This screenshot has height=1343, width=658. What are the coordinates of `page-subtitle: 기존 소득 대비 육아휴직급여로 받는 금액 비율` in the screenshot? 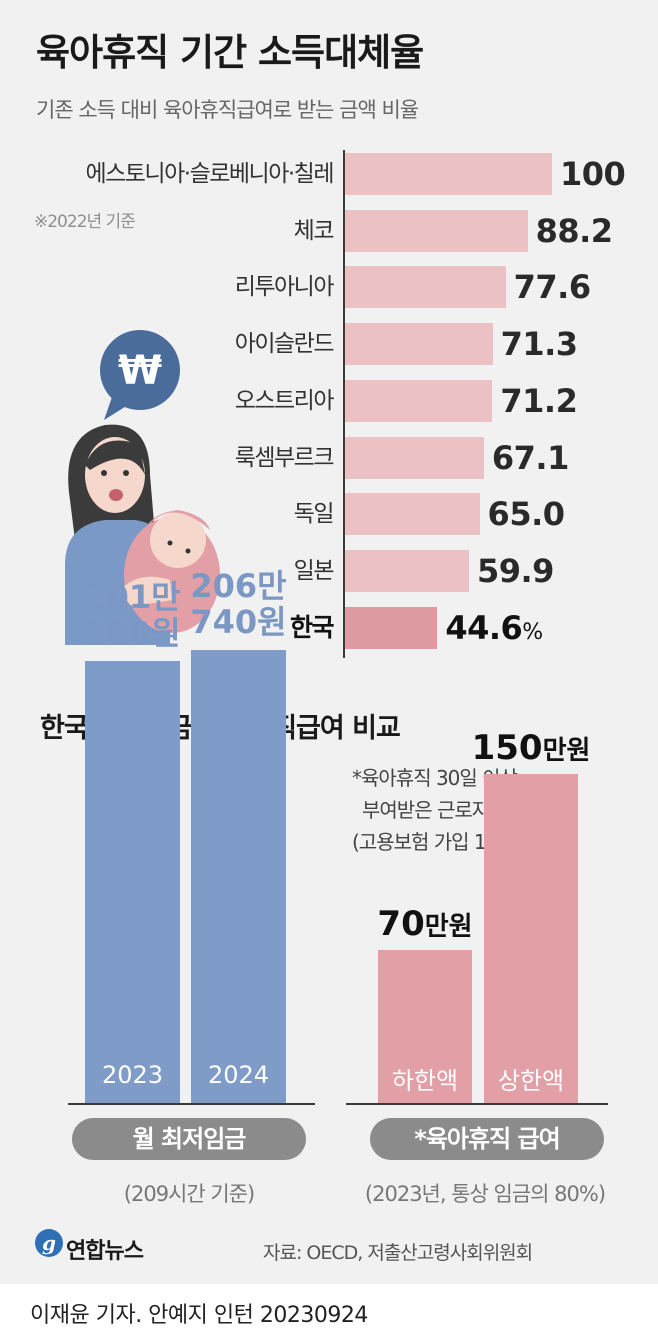 It's located at (227, 110).